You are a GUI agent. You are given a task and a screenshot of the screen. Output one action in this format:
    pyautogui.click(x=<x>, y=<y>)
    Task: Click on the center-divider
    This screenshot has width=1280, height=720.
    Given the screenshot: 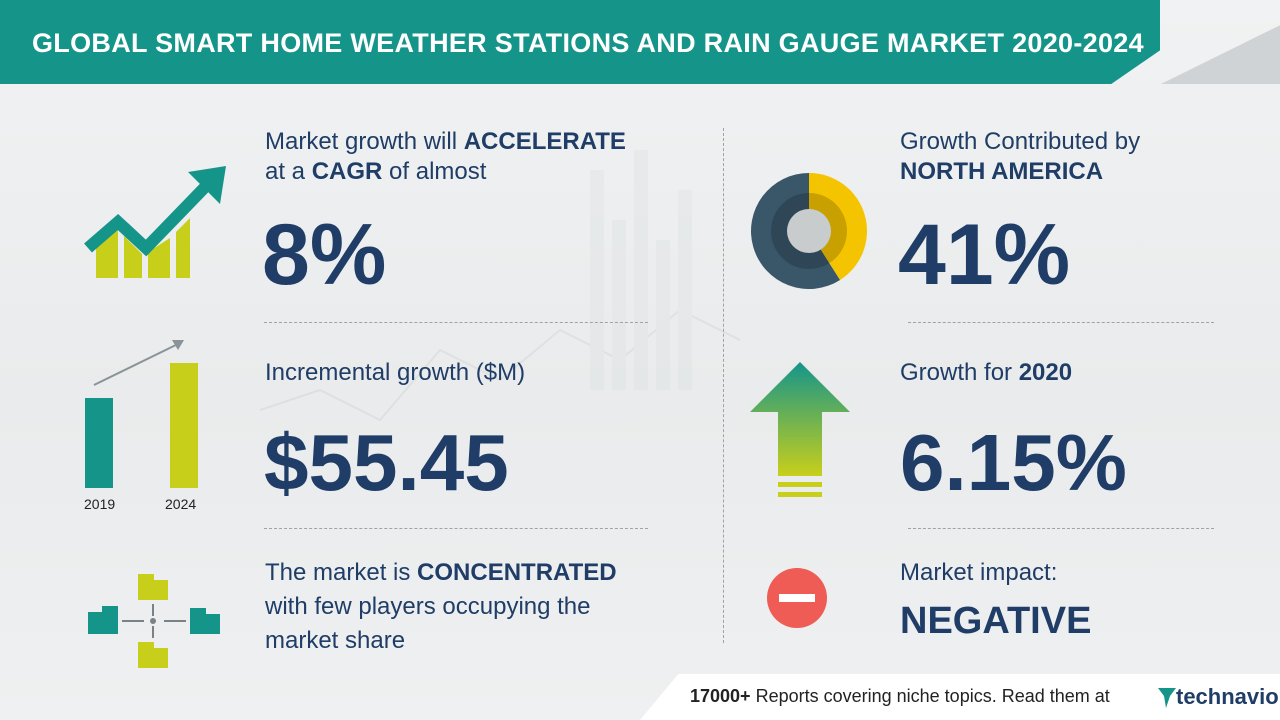 What is the action you would take?
    pyautogui.click(x=723, y=385)
    